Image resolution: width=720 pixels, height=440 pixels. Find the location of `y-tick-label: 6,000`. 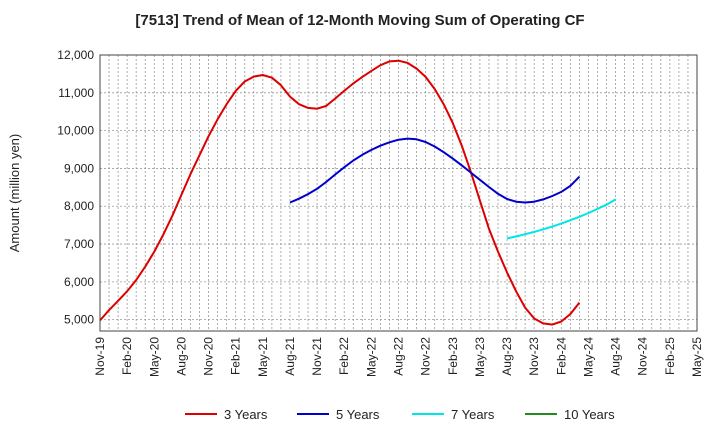

y-tick-label: 6,000 is located at coordinates (79, 282).